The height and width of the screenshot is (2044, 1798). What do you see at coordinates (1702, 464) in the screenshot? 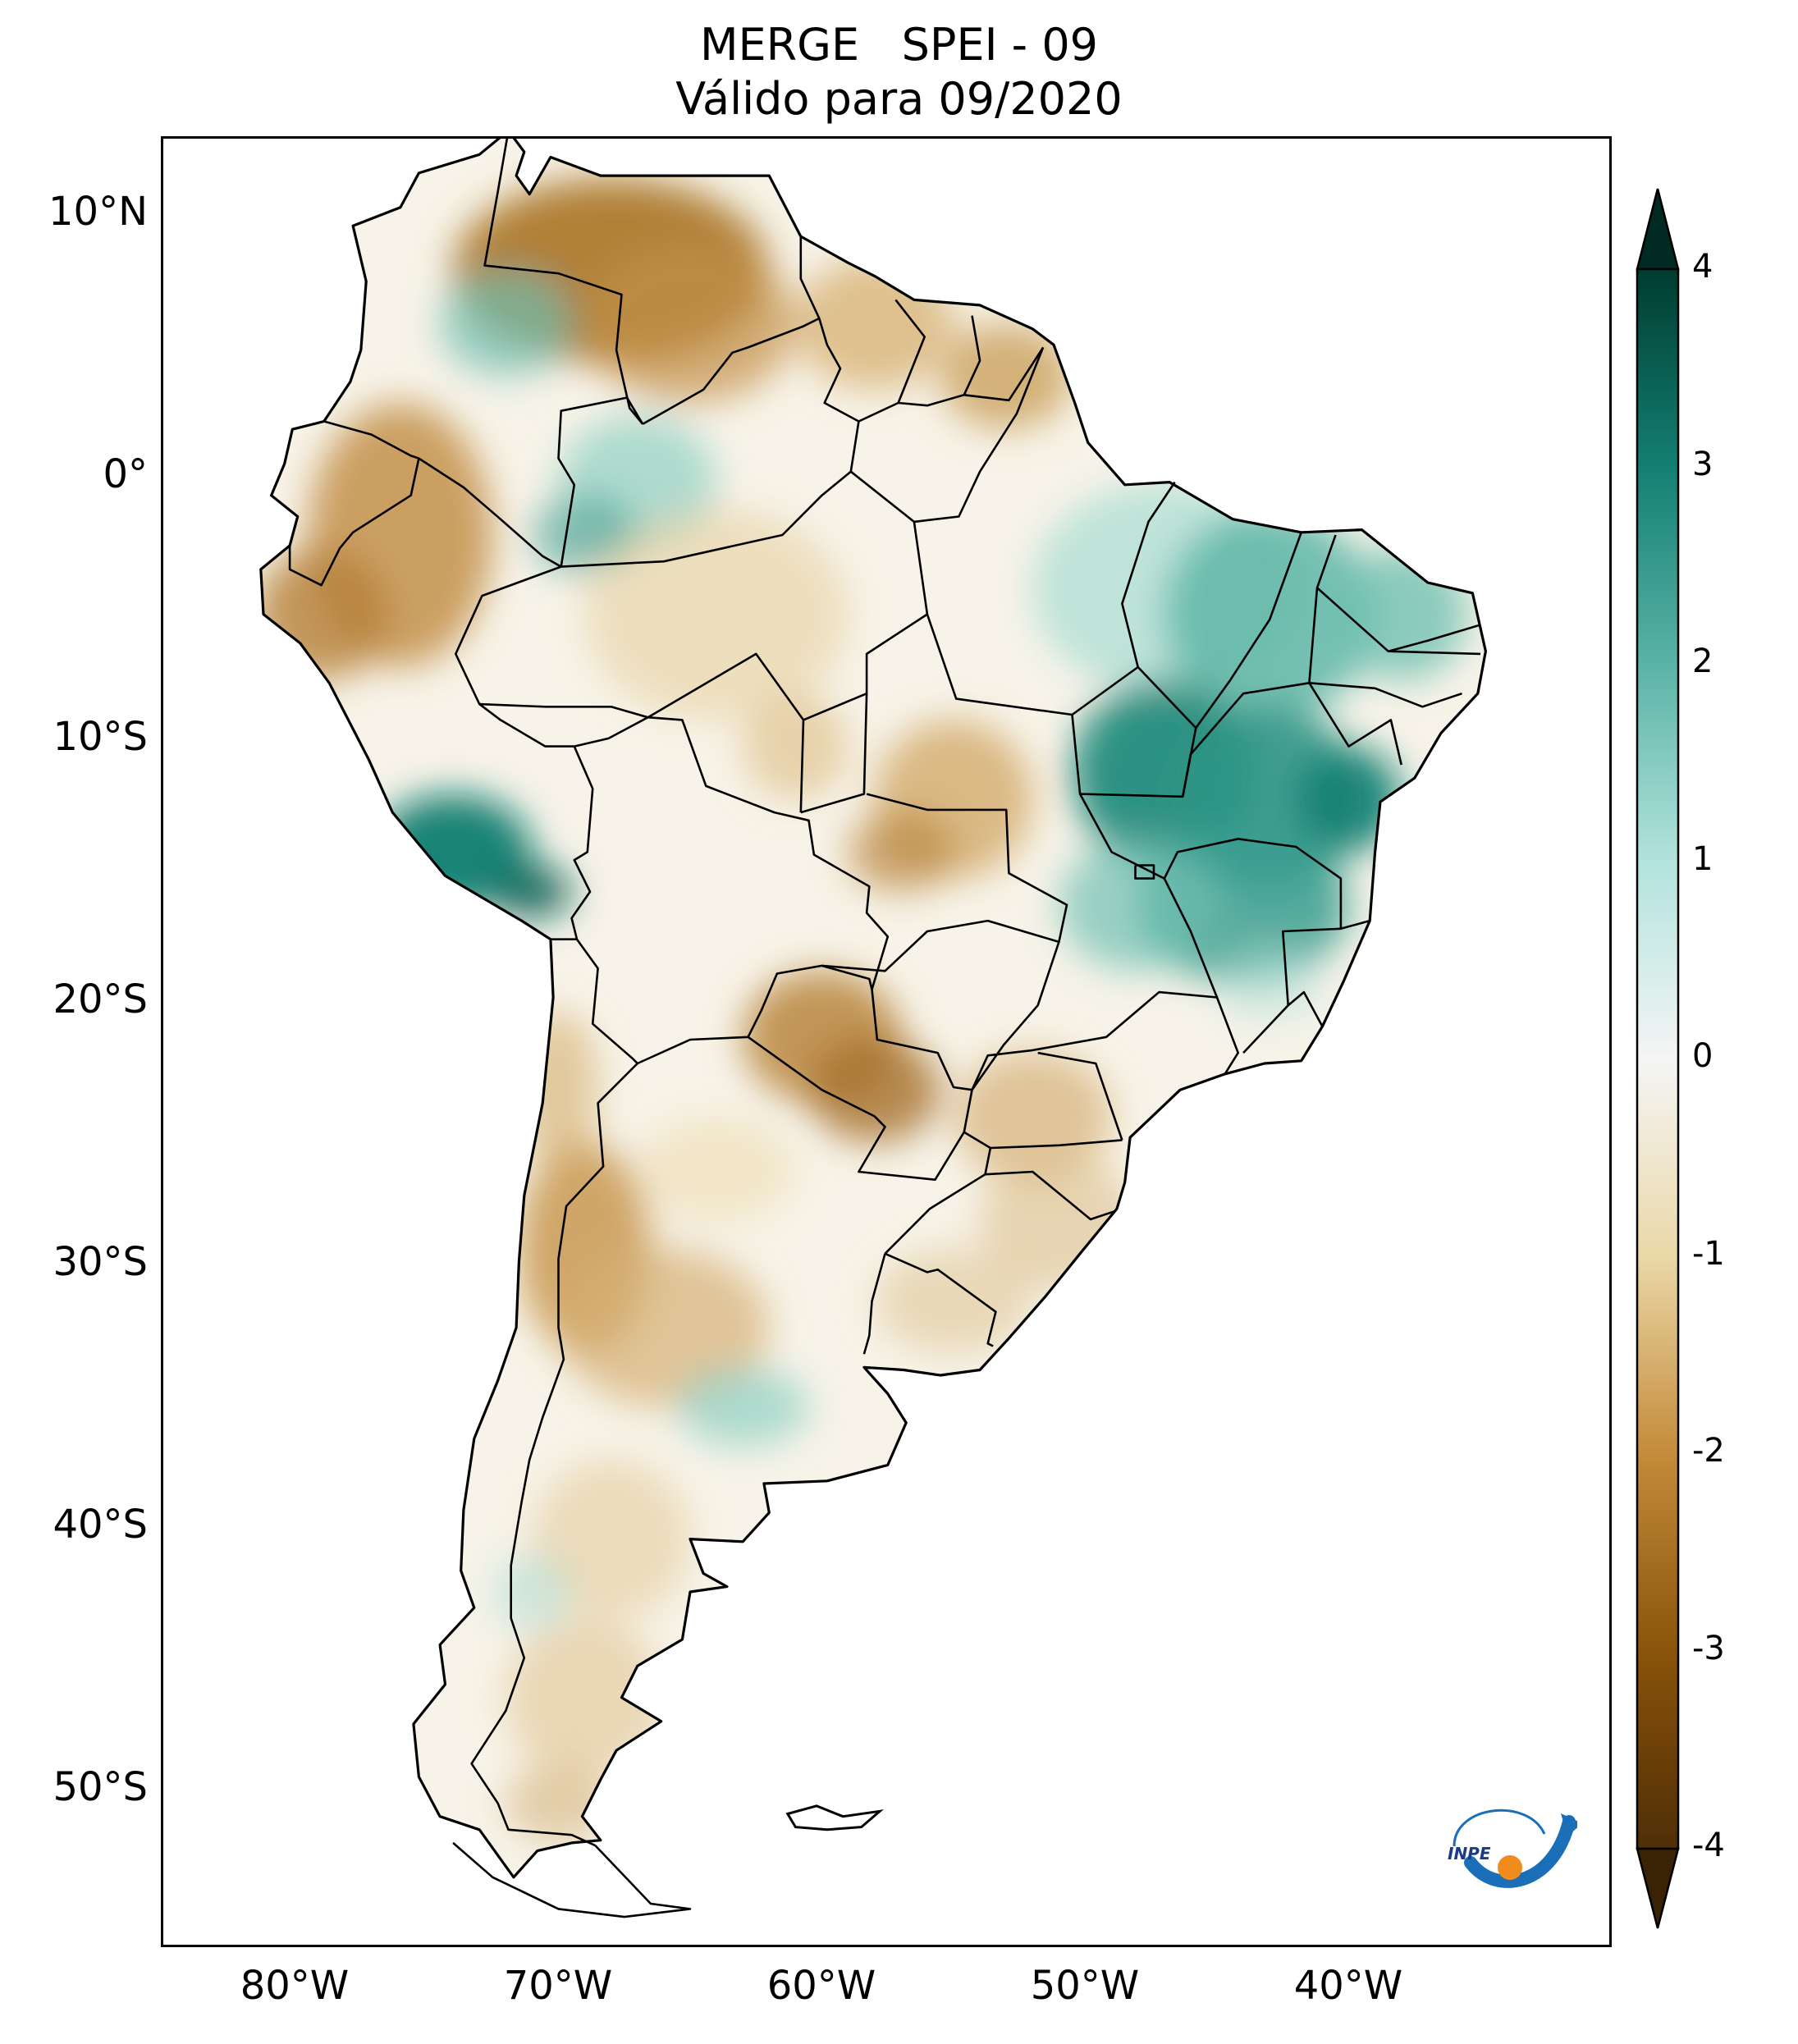
I see `colorbar-tick-3: 3` at bounding box center [1702, 464].